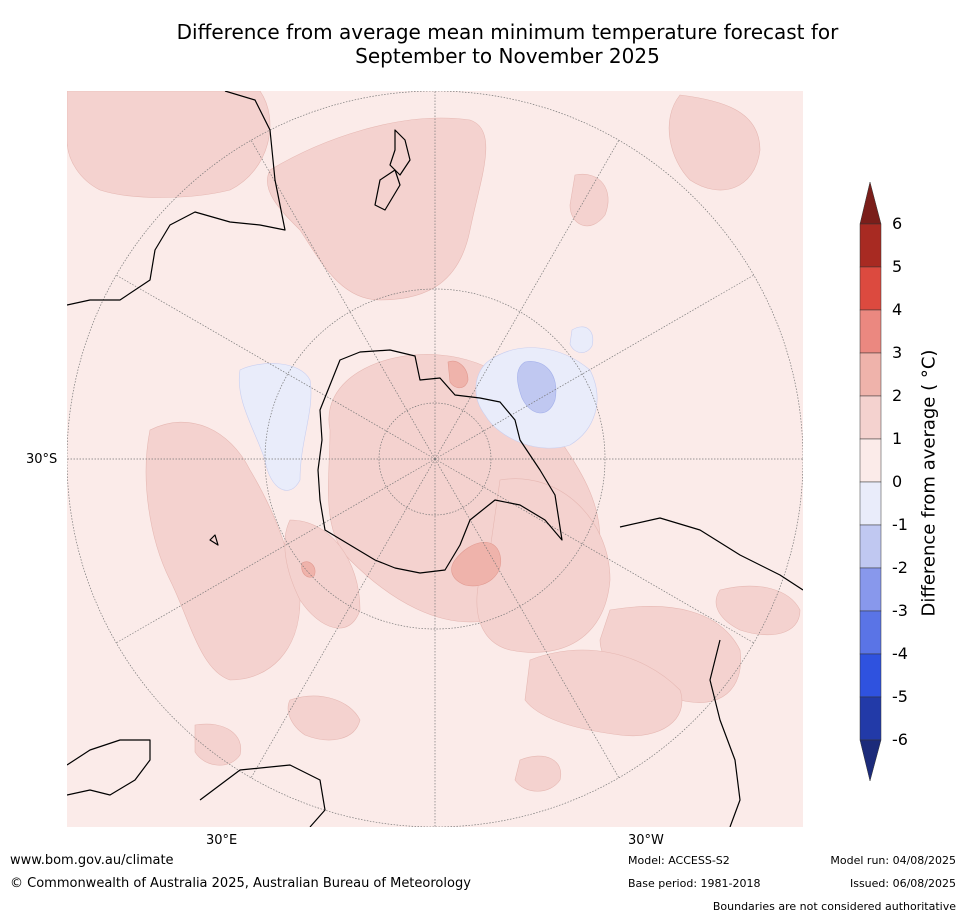 The image size is (965, 919). I want to click on anomaly-region-south-pacific, so click(543, 565).